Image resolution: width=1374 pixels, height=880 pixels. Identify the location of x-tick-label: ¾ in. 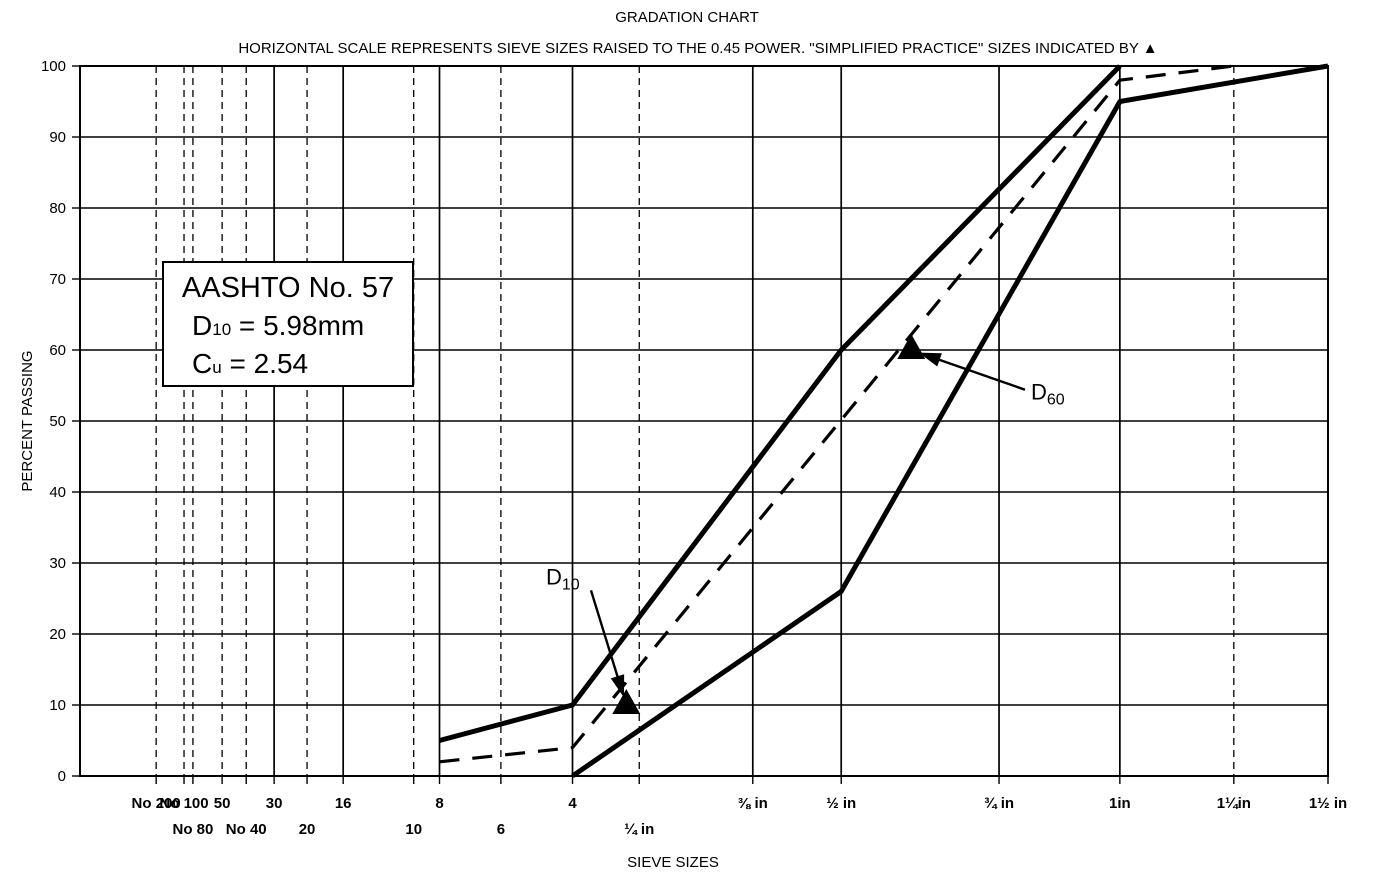
(999, 803).